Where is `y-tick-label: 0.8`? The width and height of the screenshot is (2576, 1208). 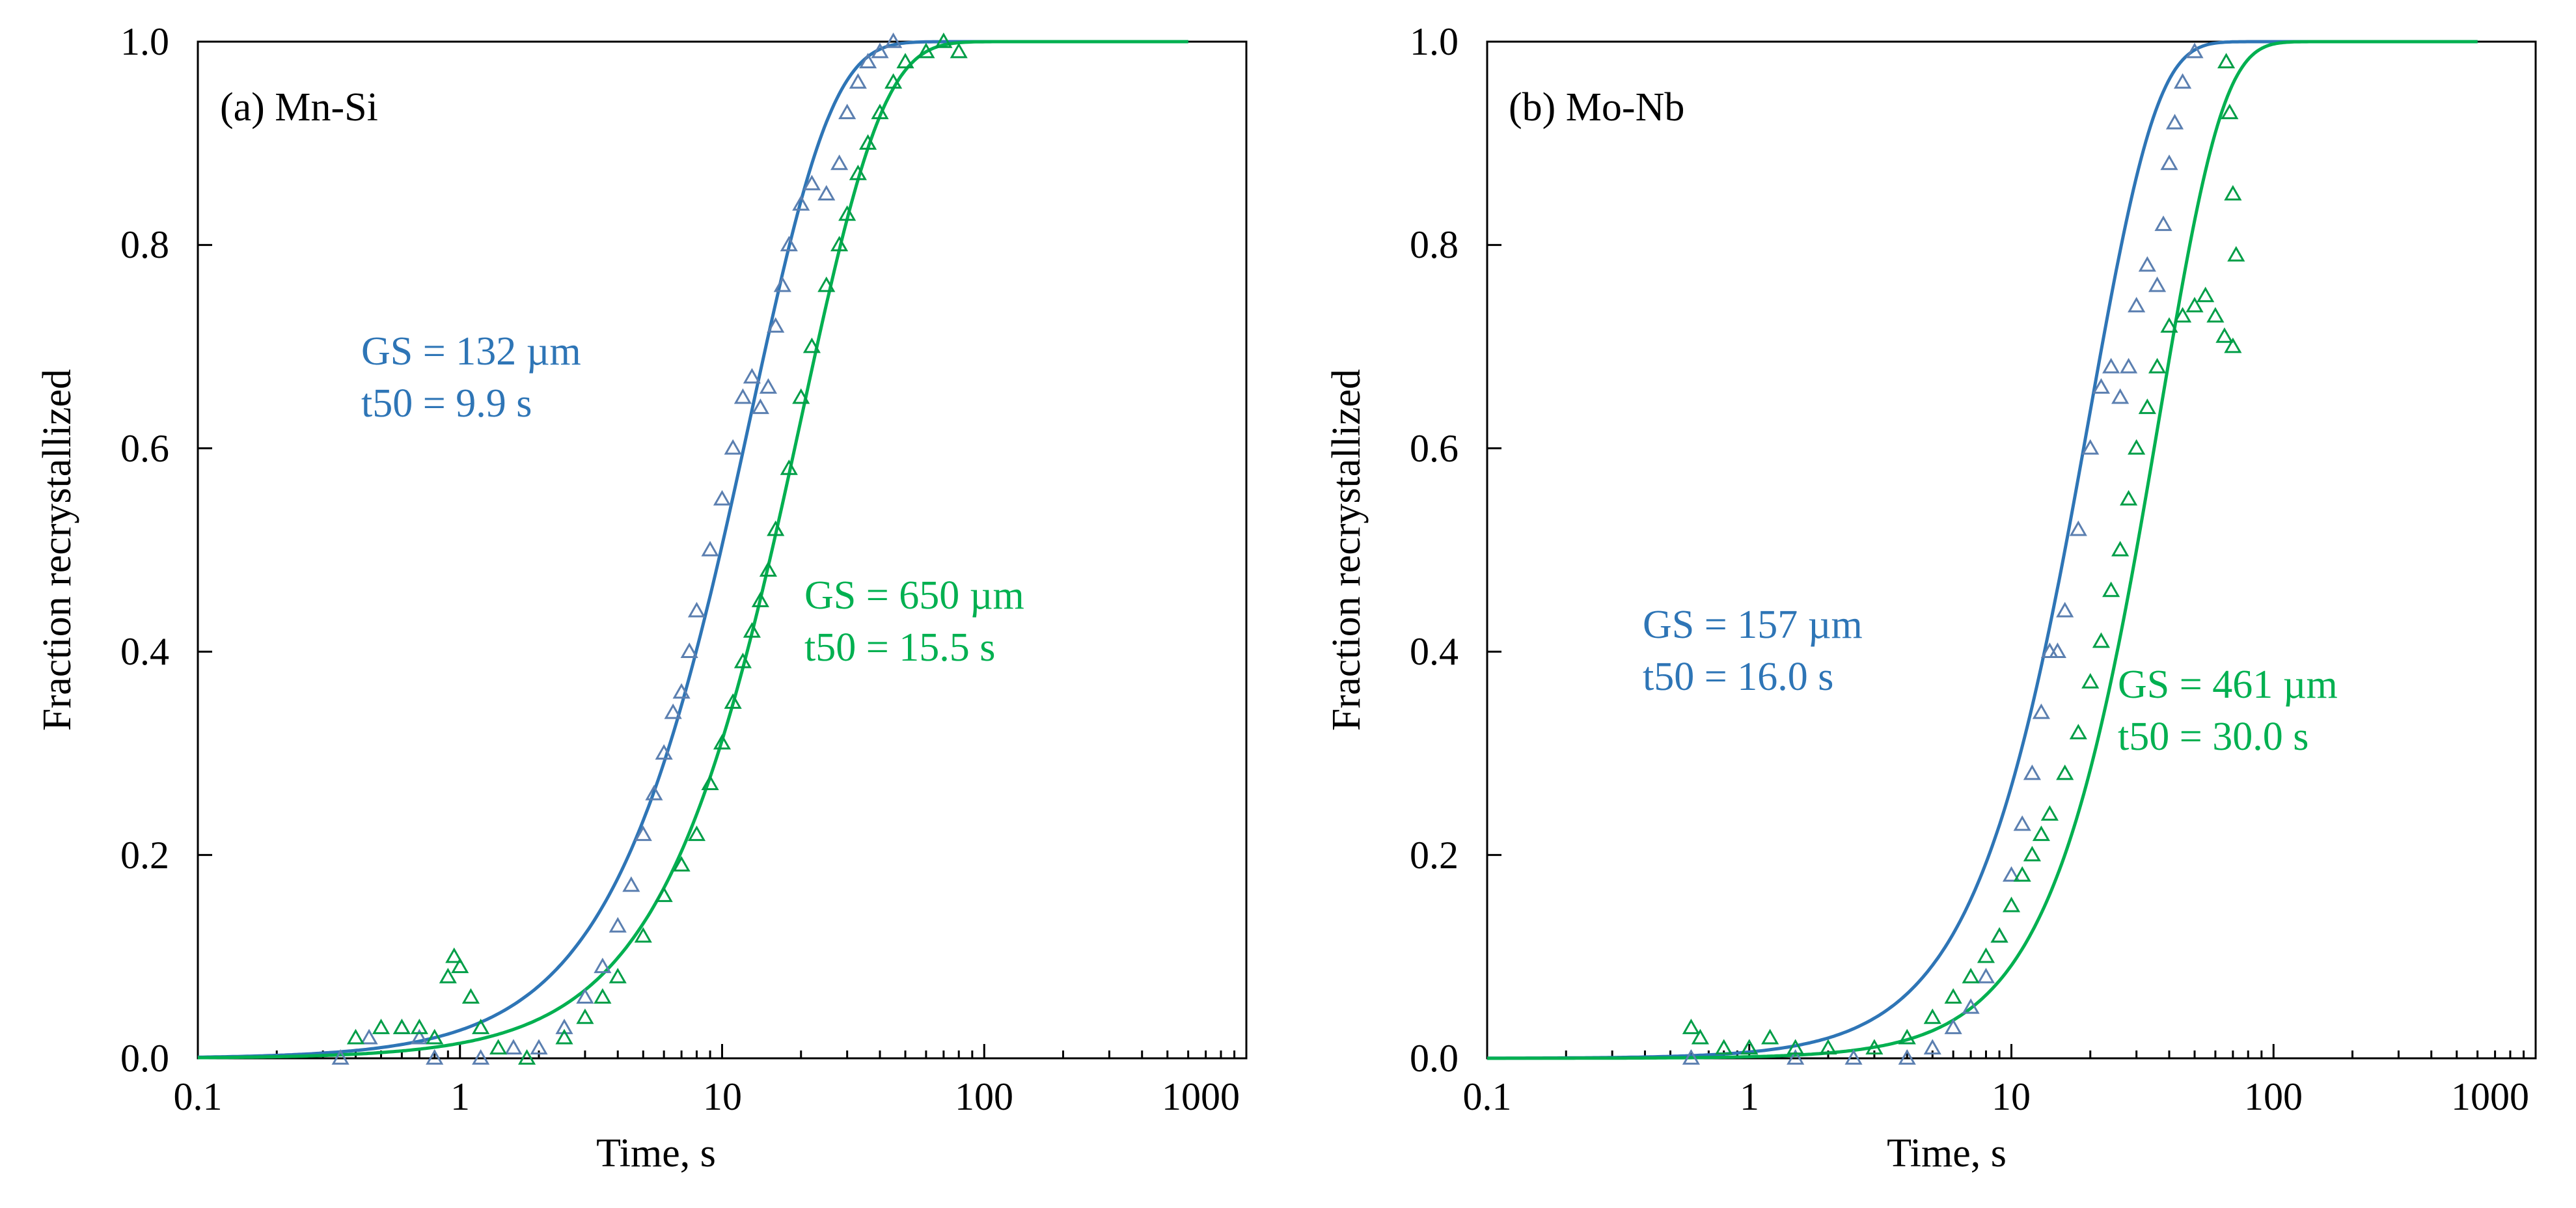
y-tick-label: 0.8 is located at coordinates (1435, 244).